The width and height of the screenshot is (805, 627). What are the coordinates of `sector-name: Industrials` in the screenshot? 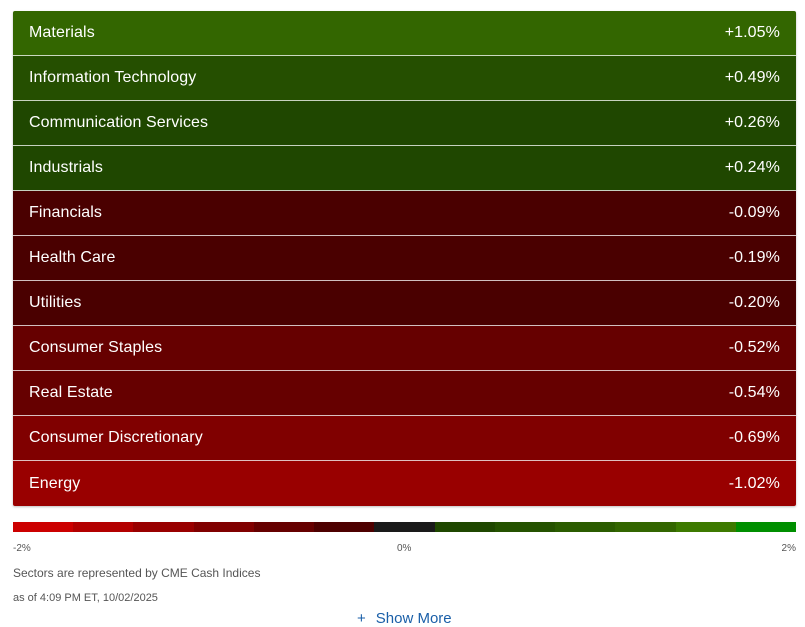 It's located at (66, 167).